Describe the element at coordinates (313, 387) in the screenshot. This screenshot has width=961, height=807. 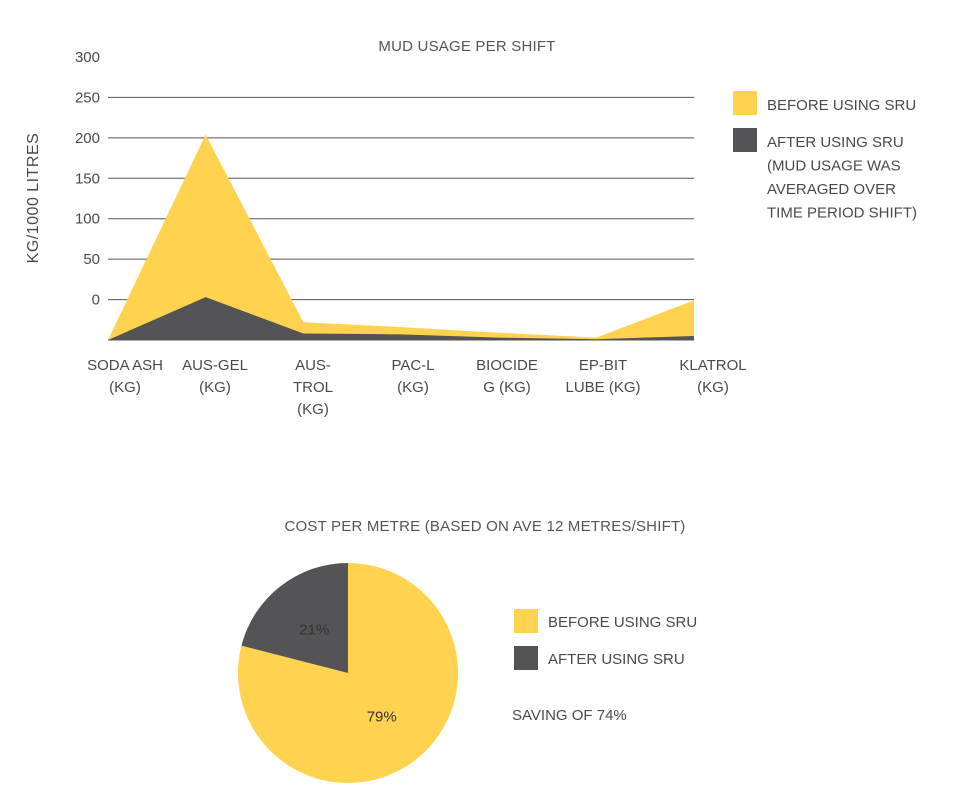
I see `x-category-label: AUS-TROL (KG)` at that location.